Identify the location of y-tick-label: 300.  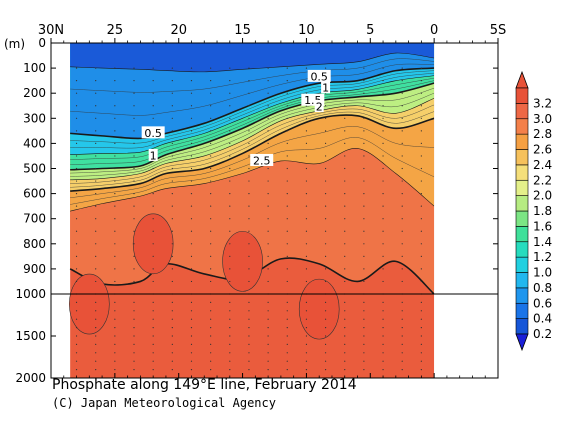
(34, 118).